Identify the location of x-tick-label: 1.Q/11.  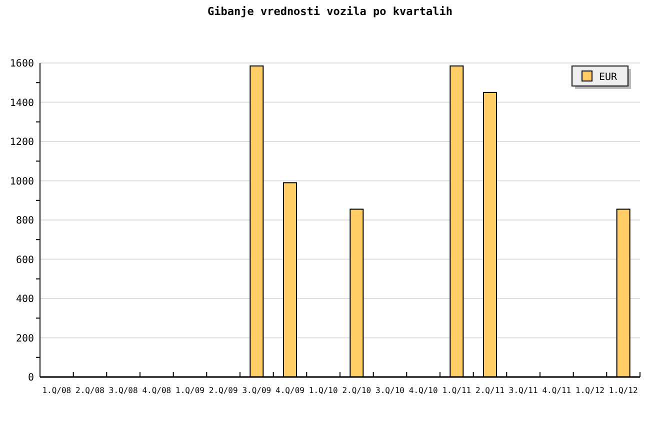
(457, 390).